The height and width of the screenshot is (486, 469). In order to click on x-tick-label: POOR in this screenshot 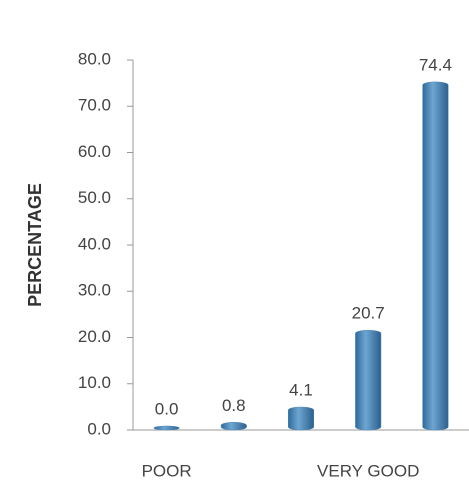, I will do `click(167, 470)`.